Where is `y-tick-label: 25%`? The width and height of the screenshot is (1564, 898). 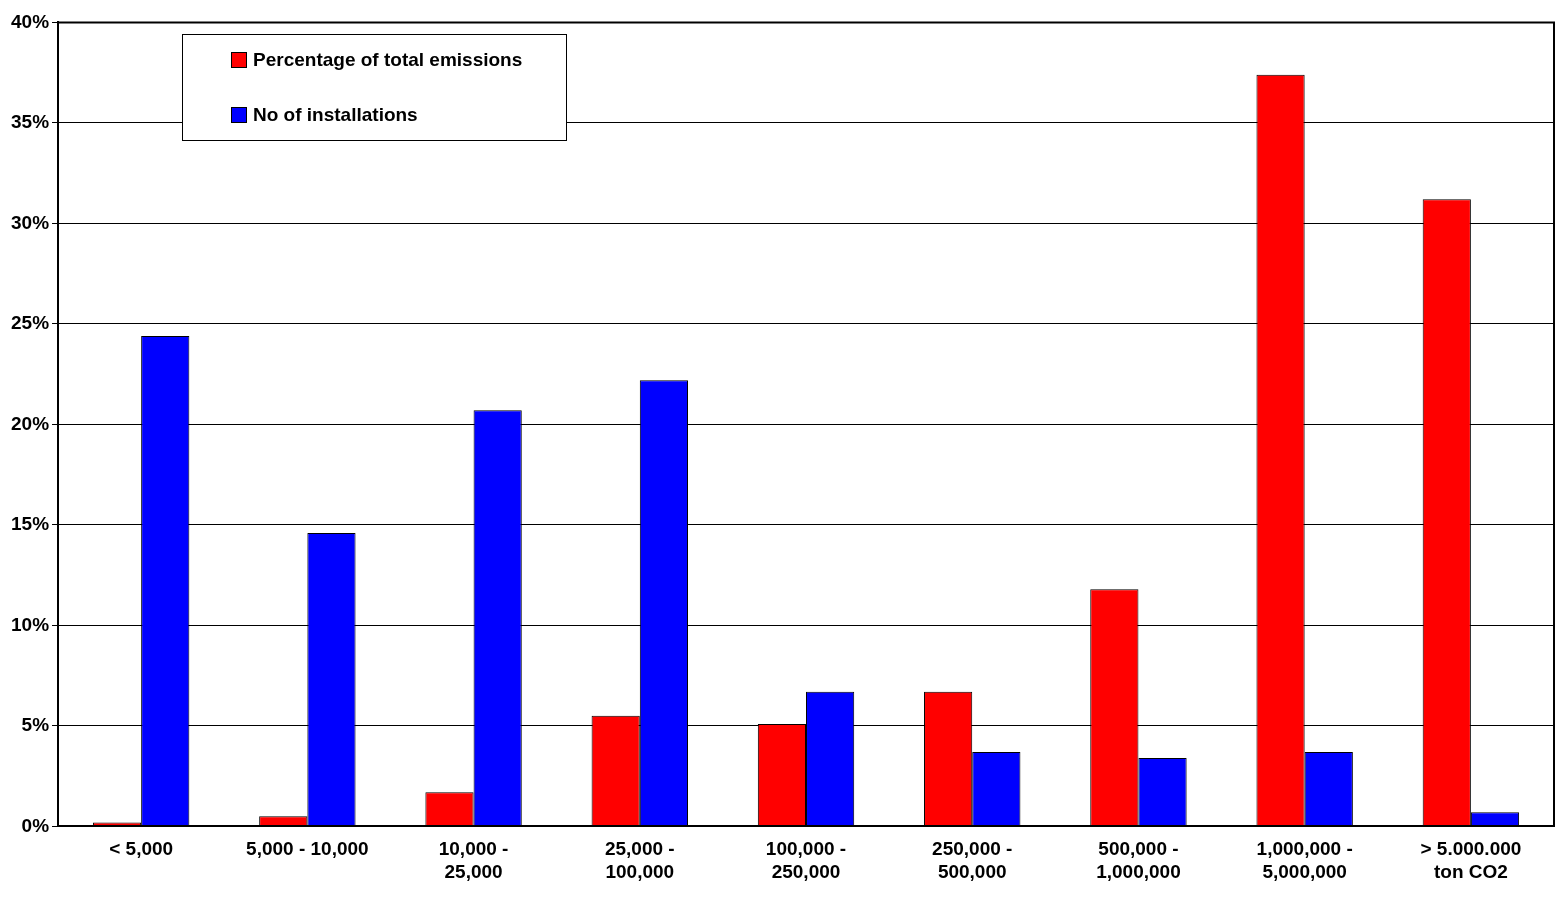 y-tick-label: 25% is located at coordinates (30, 323).